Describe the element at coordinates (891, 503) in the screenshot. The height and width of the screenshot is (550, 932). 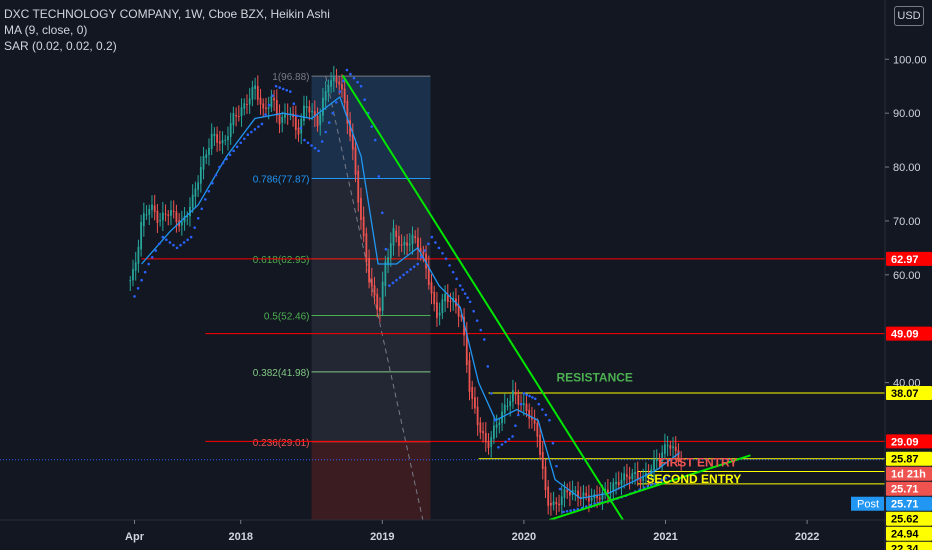
I see `price-axis-label: 25.71 Post` at that location.